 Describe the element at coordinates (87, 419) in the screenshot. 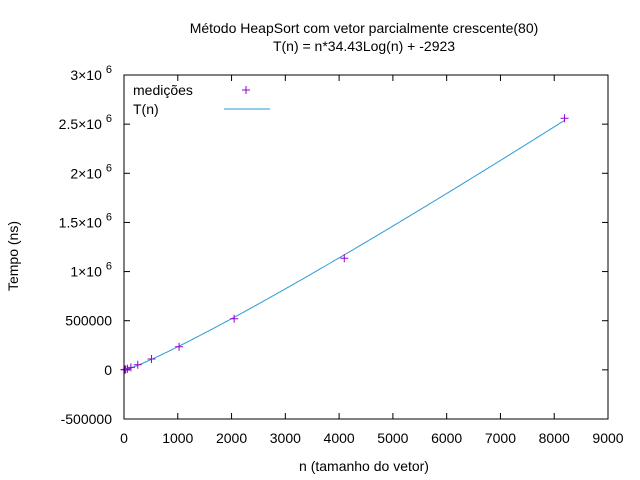

I see `y-tick-label: -500000` at that location.